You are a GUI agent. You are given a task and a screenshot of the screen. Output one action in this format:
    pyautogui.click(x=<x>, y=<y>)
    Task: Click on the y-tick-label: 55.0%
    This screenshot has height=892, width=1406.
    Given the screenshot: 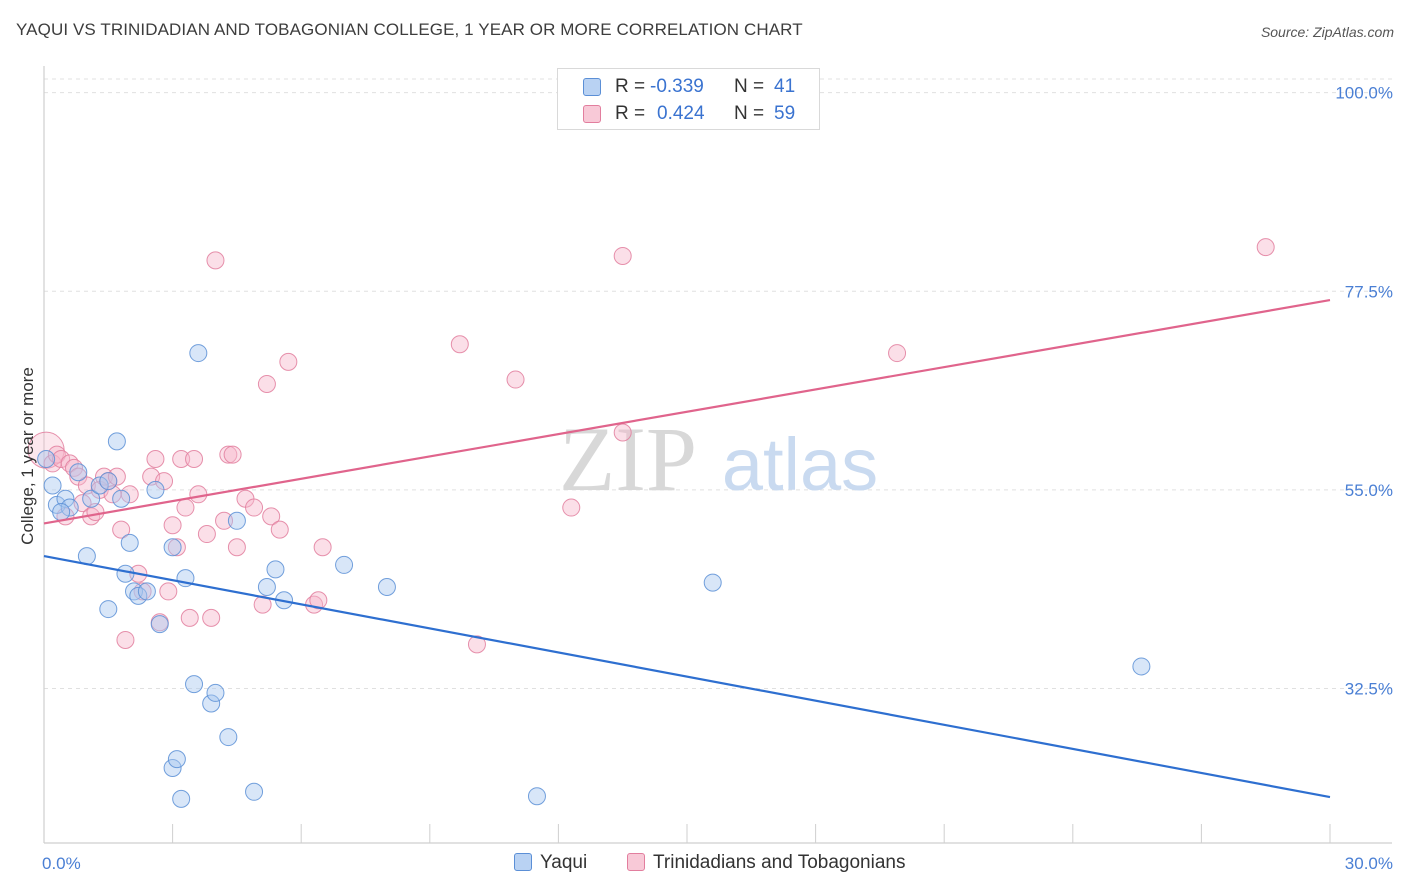 What is the action you would take?
    pyautogui.click(x=1369, y=490)
    